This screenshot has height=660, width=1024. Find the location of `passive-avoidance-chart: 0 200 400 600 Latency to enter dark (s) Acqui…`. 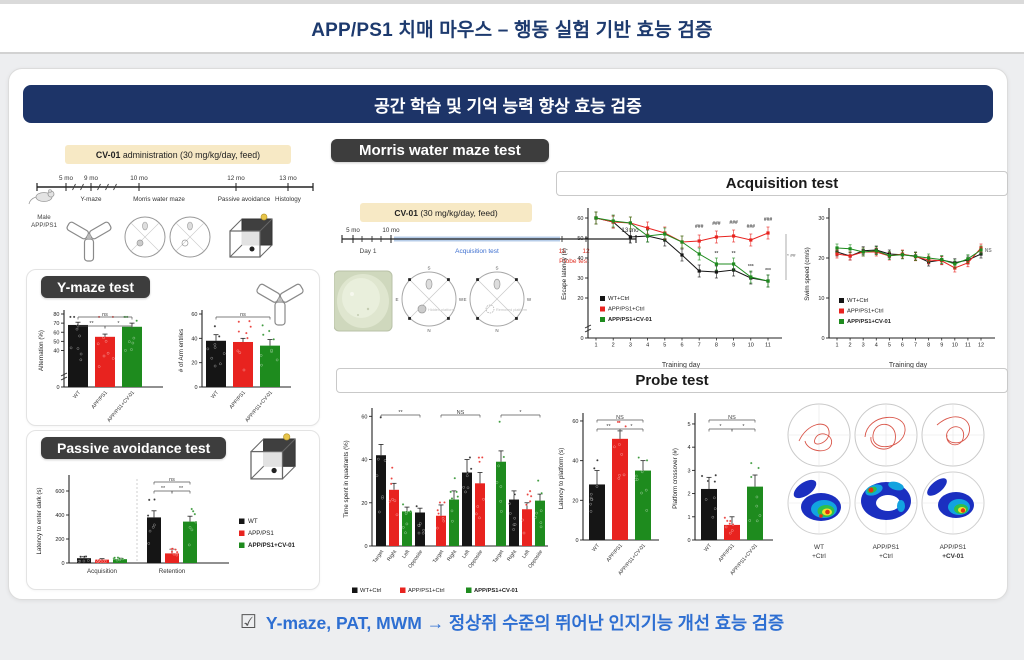

passive-avoidance-chart: 0 200 400 600 Latency to enter dark (s) Acqui… is located at coordinates (177, 525).